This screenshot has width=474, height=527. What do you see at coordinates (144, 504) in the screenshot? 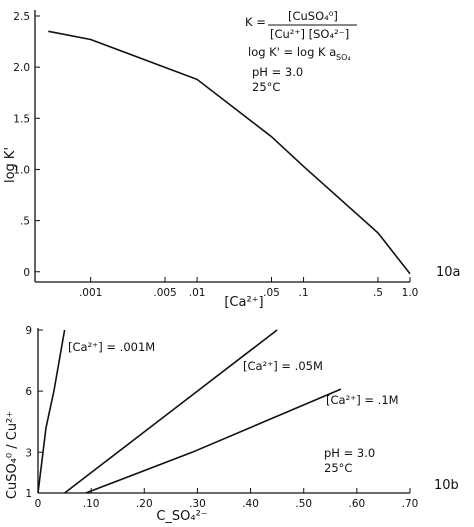
I see `x-tick-label-10b: .20` at bounding box center [144, 504].